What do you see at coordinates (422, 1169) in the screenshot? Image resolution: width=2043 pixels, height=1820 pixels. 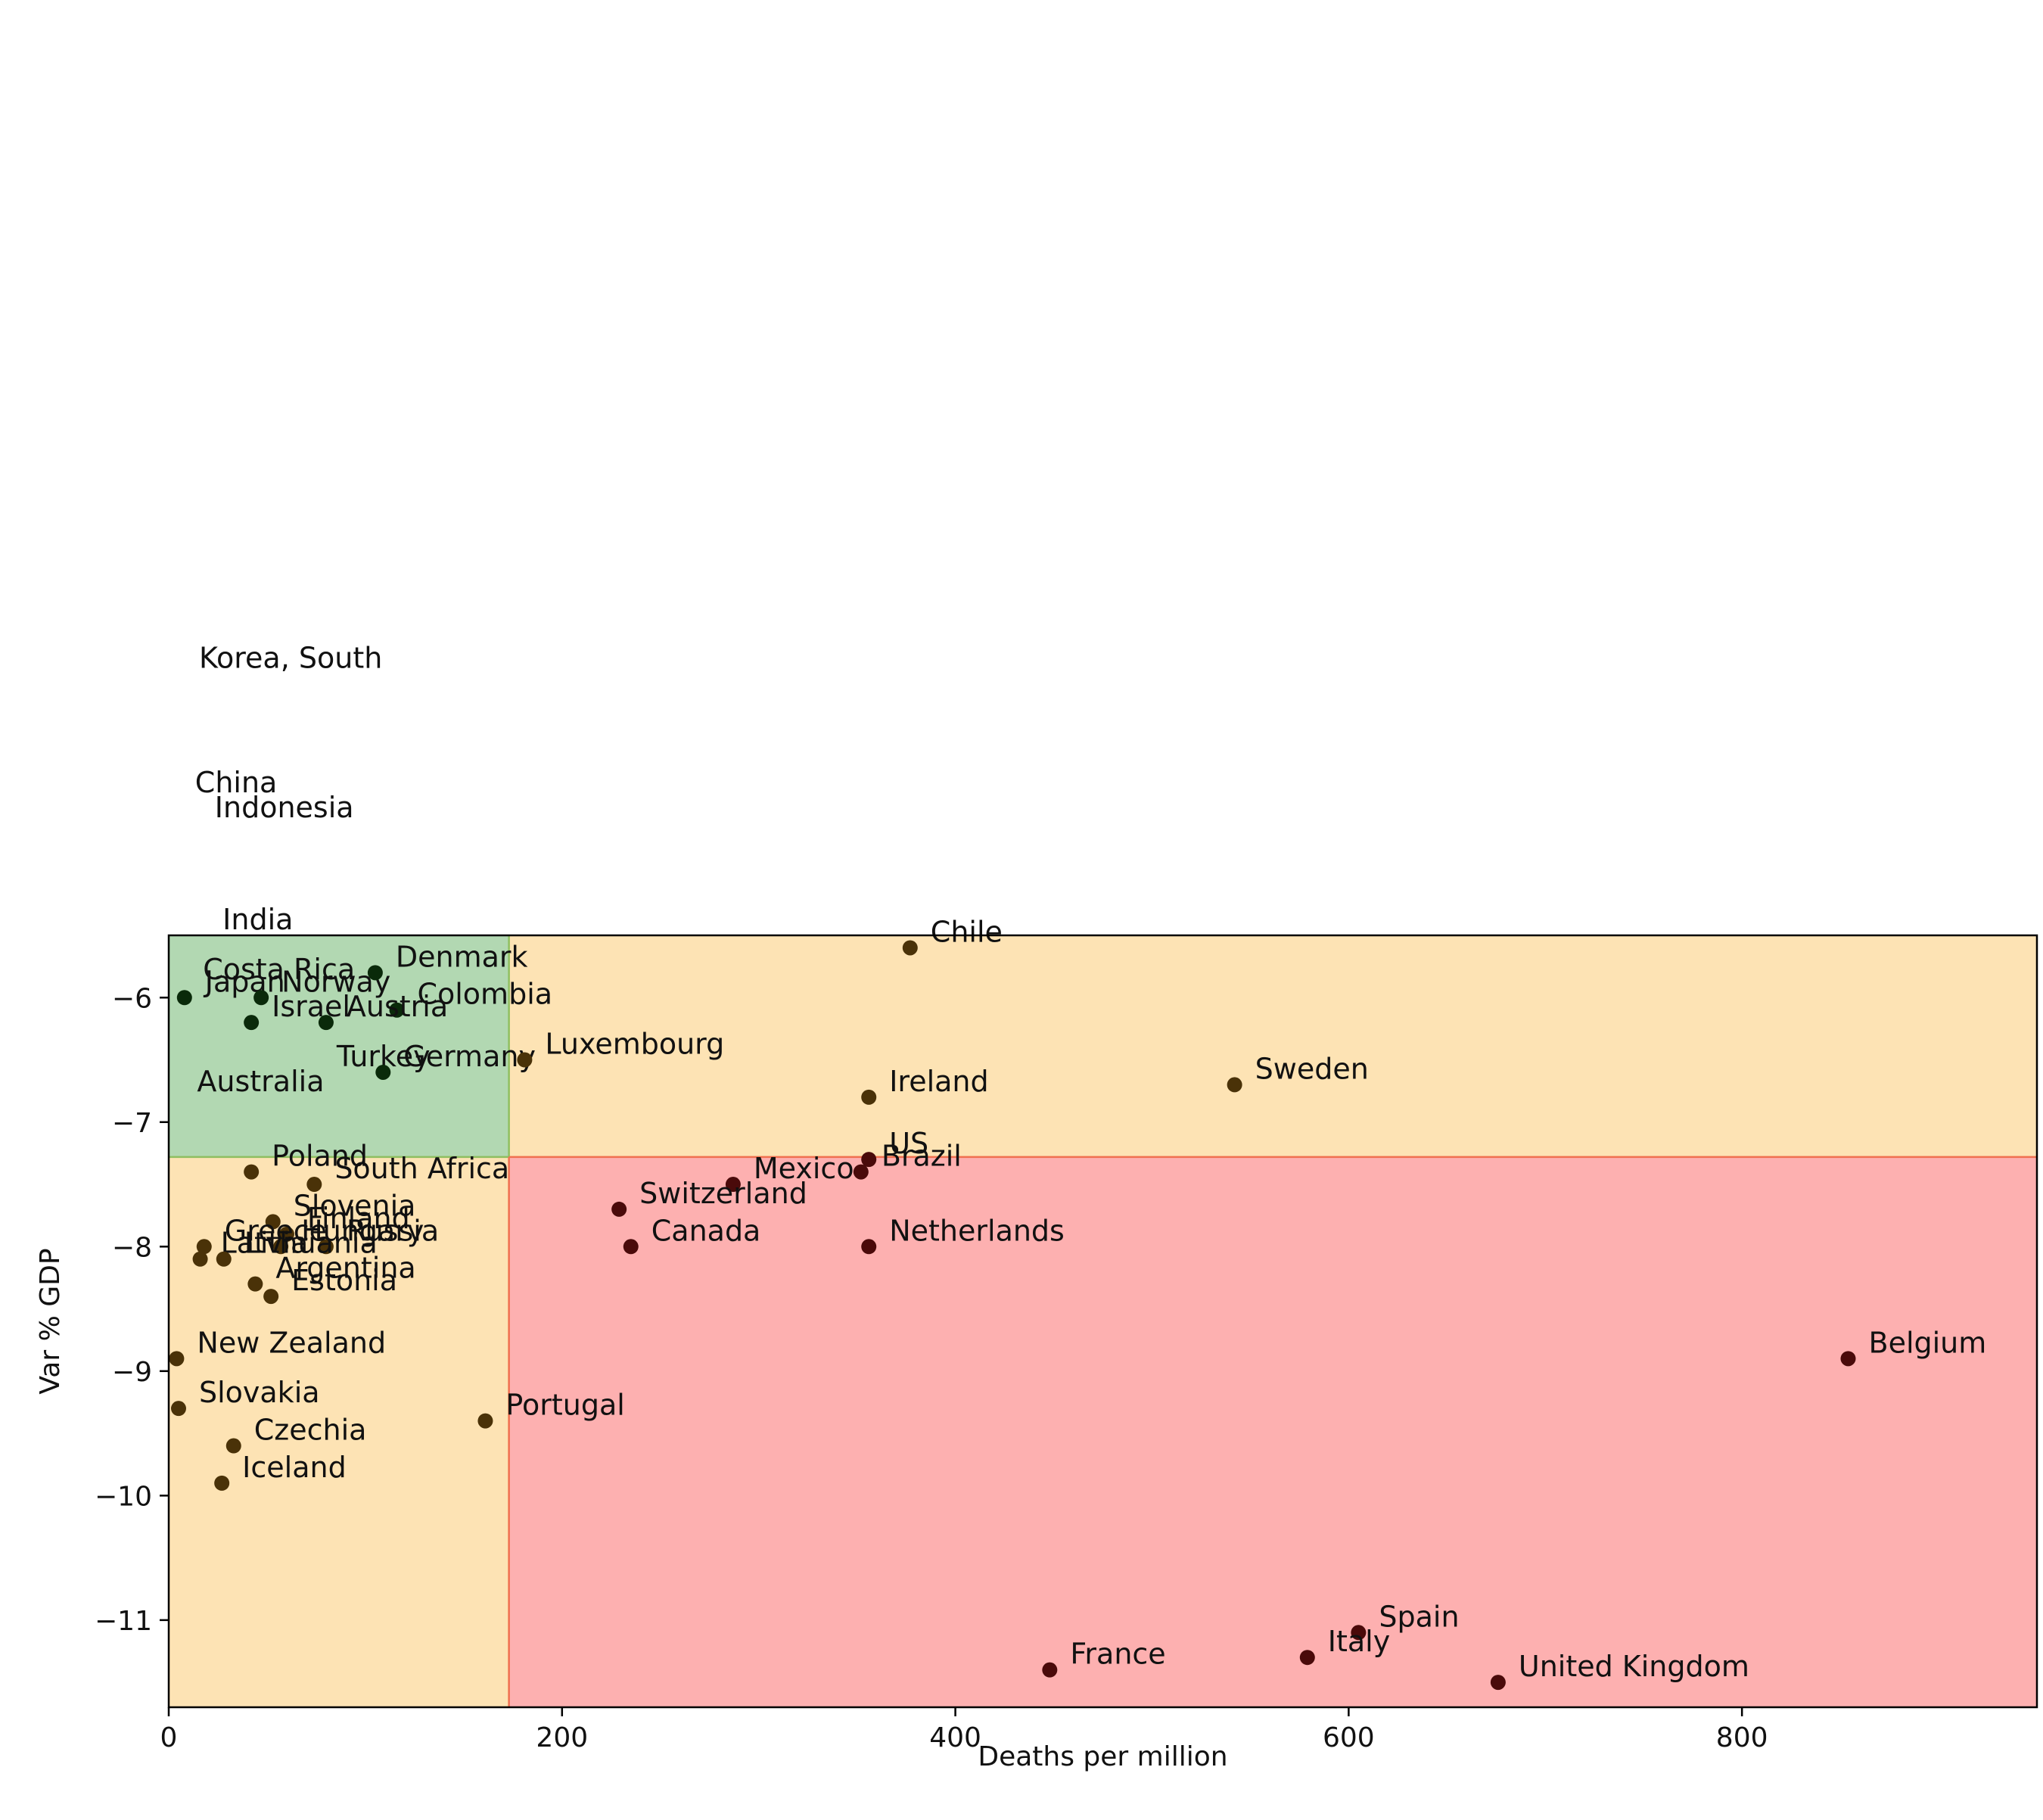 I see `point-label: South Africa` at bounding box center [422, 1169].